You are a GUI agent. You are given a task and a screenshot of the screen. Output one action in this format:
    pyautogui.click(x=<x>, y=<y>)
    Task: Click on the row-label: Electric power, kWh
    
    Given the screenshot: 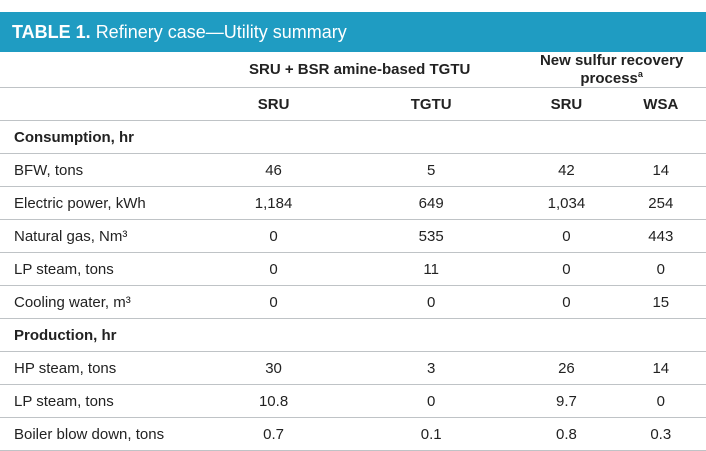 What is the action you would take?
    pyautogui.click(x=101, y=203)
    